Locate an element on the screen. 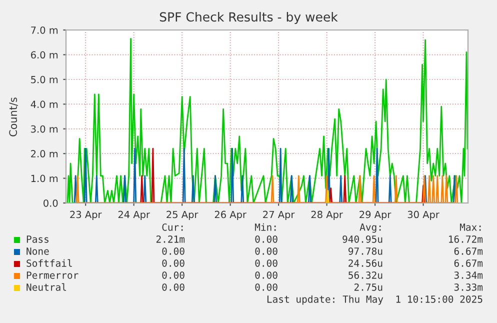  text: Min: is located at coordinates (265, 227).